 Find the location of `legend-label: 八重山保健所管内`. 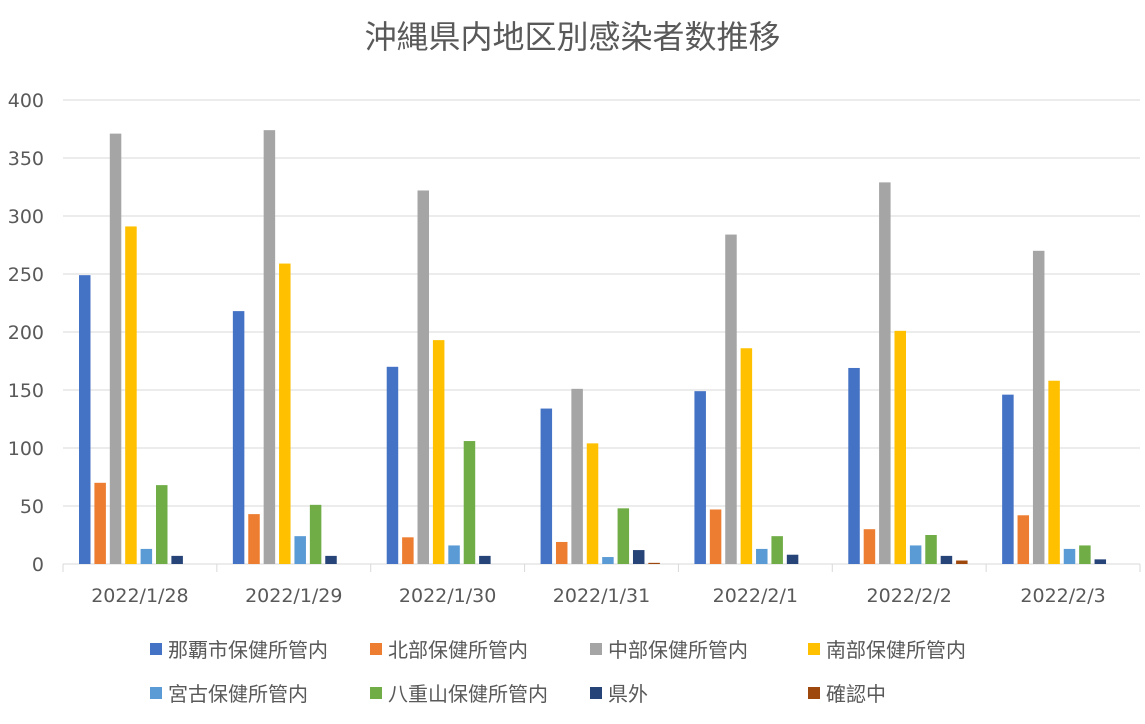

legend-label: 八重山保健所管内 is located at coordinates (468, 694).